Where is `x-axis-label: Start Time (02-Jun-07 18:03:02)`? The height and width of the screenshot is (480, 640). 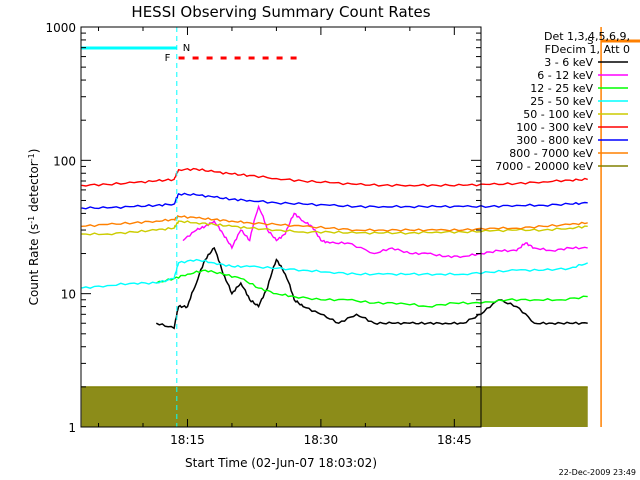 x-axis-label: Start Time (02-Jun-07 18:03:02) is located at coordinates (281, 463).